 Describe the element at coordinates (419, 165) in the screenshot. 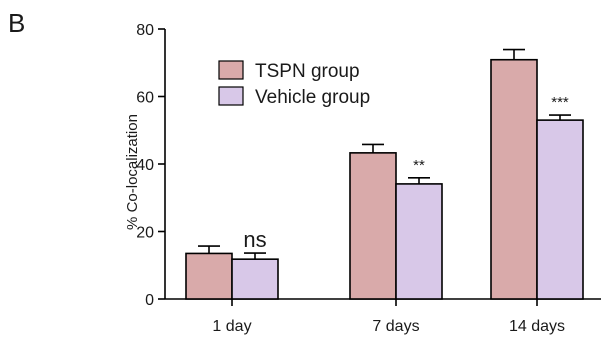

I see `significance-label-1: **` at that location.